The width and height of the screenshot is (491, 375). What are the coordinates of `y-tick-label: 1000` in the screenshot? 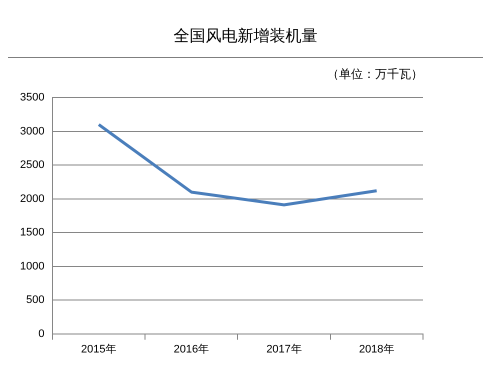 It's located at (32, 266).